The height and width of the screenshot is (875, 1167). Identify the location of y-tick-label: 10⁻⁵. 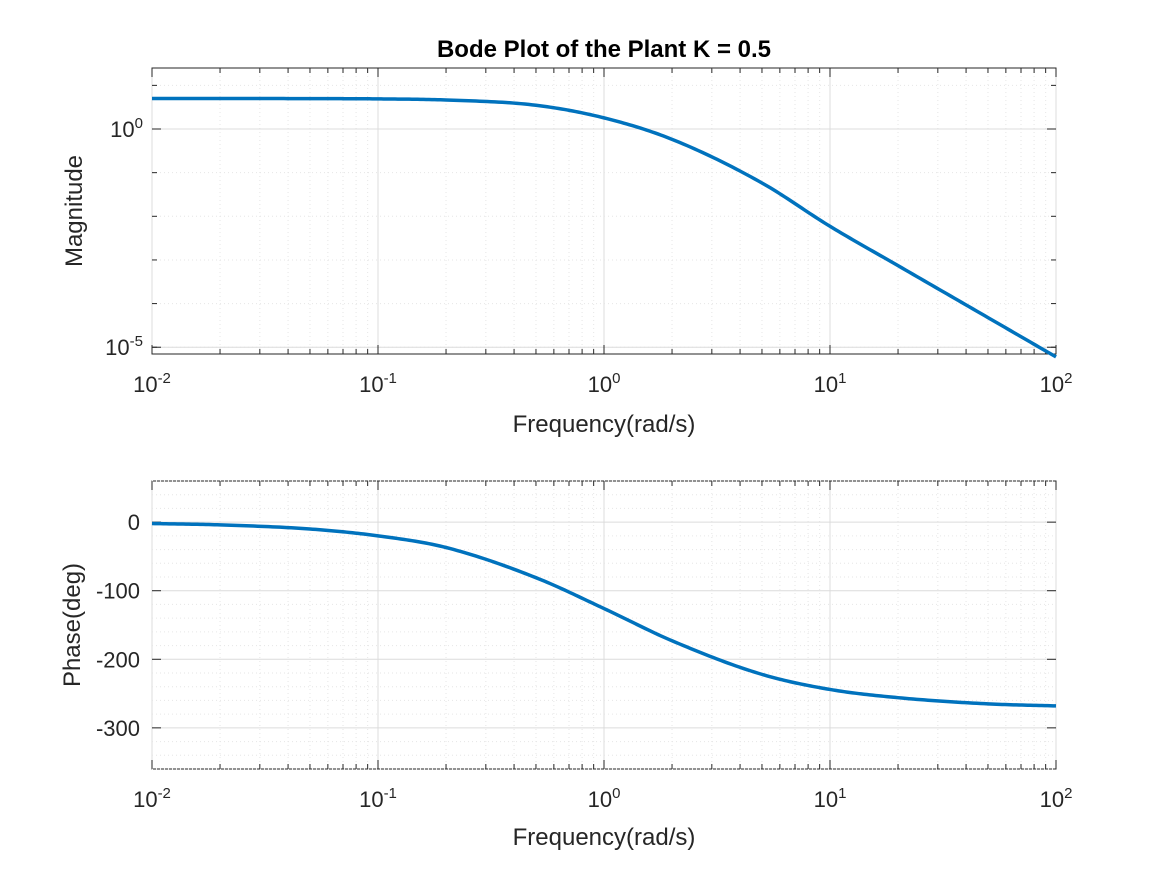
(124, 346).